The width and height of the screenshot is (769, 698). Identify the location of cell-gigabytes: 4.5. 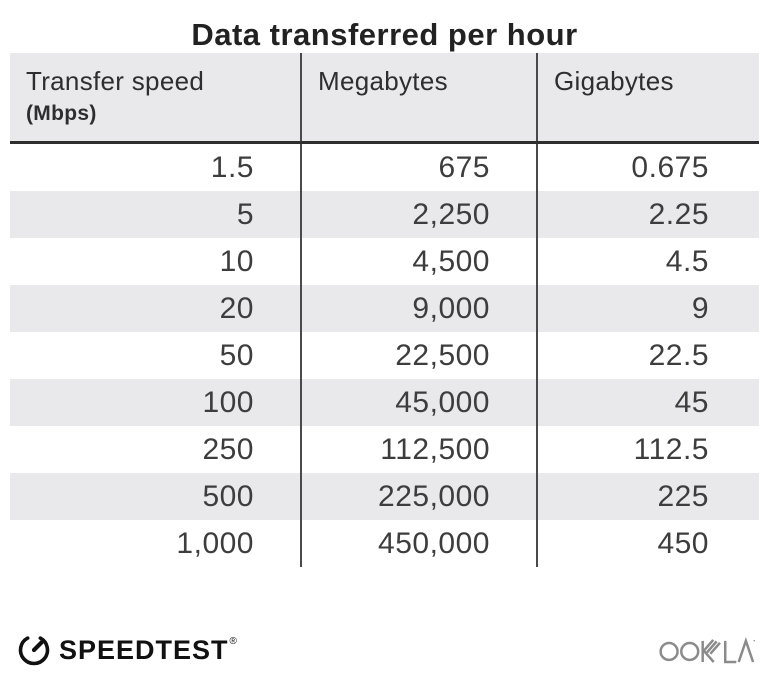
(687, 261).